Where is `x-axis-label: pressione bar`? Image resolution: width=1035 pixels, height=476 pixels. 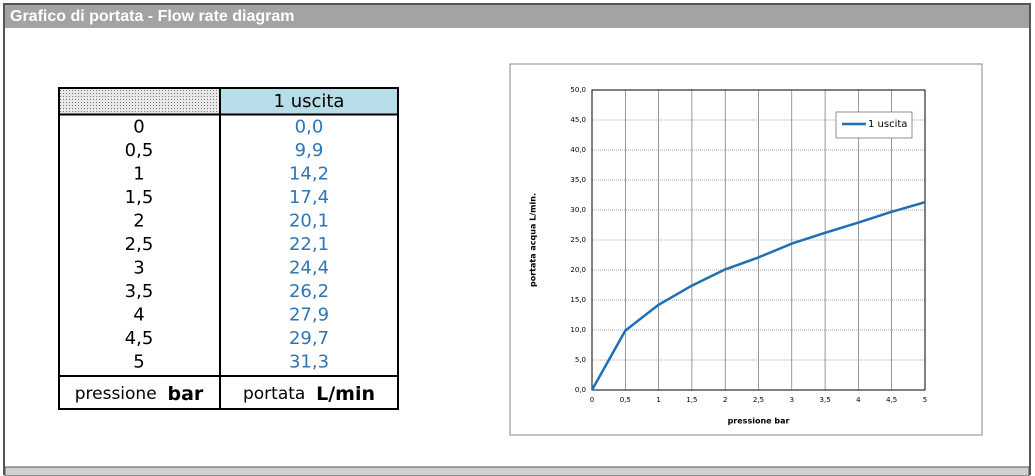 x-axis-label: pressione bar is located at coordinates (759, 421).